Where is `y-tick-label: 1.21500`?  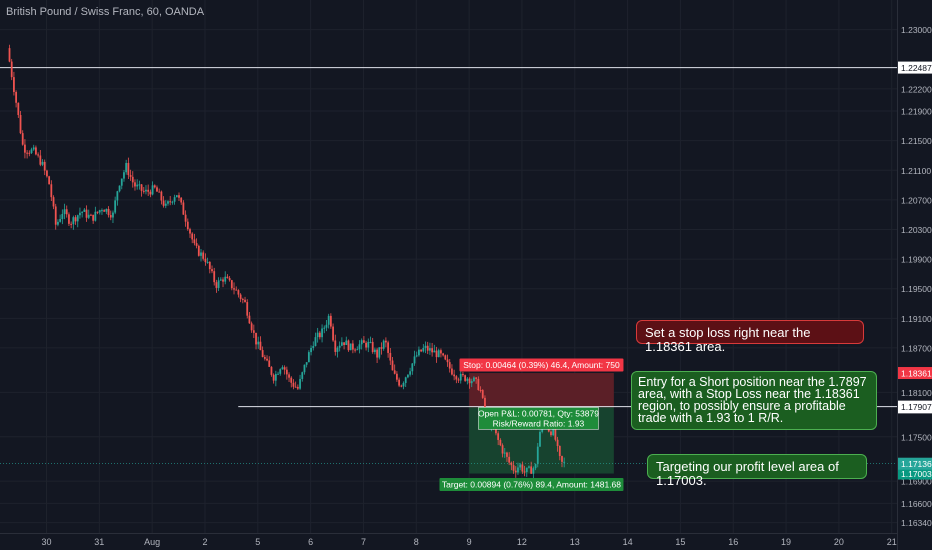
y-tick-label: 1.21500 is located at coordinates (916, 141).